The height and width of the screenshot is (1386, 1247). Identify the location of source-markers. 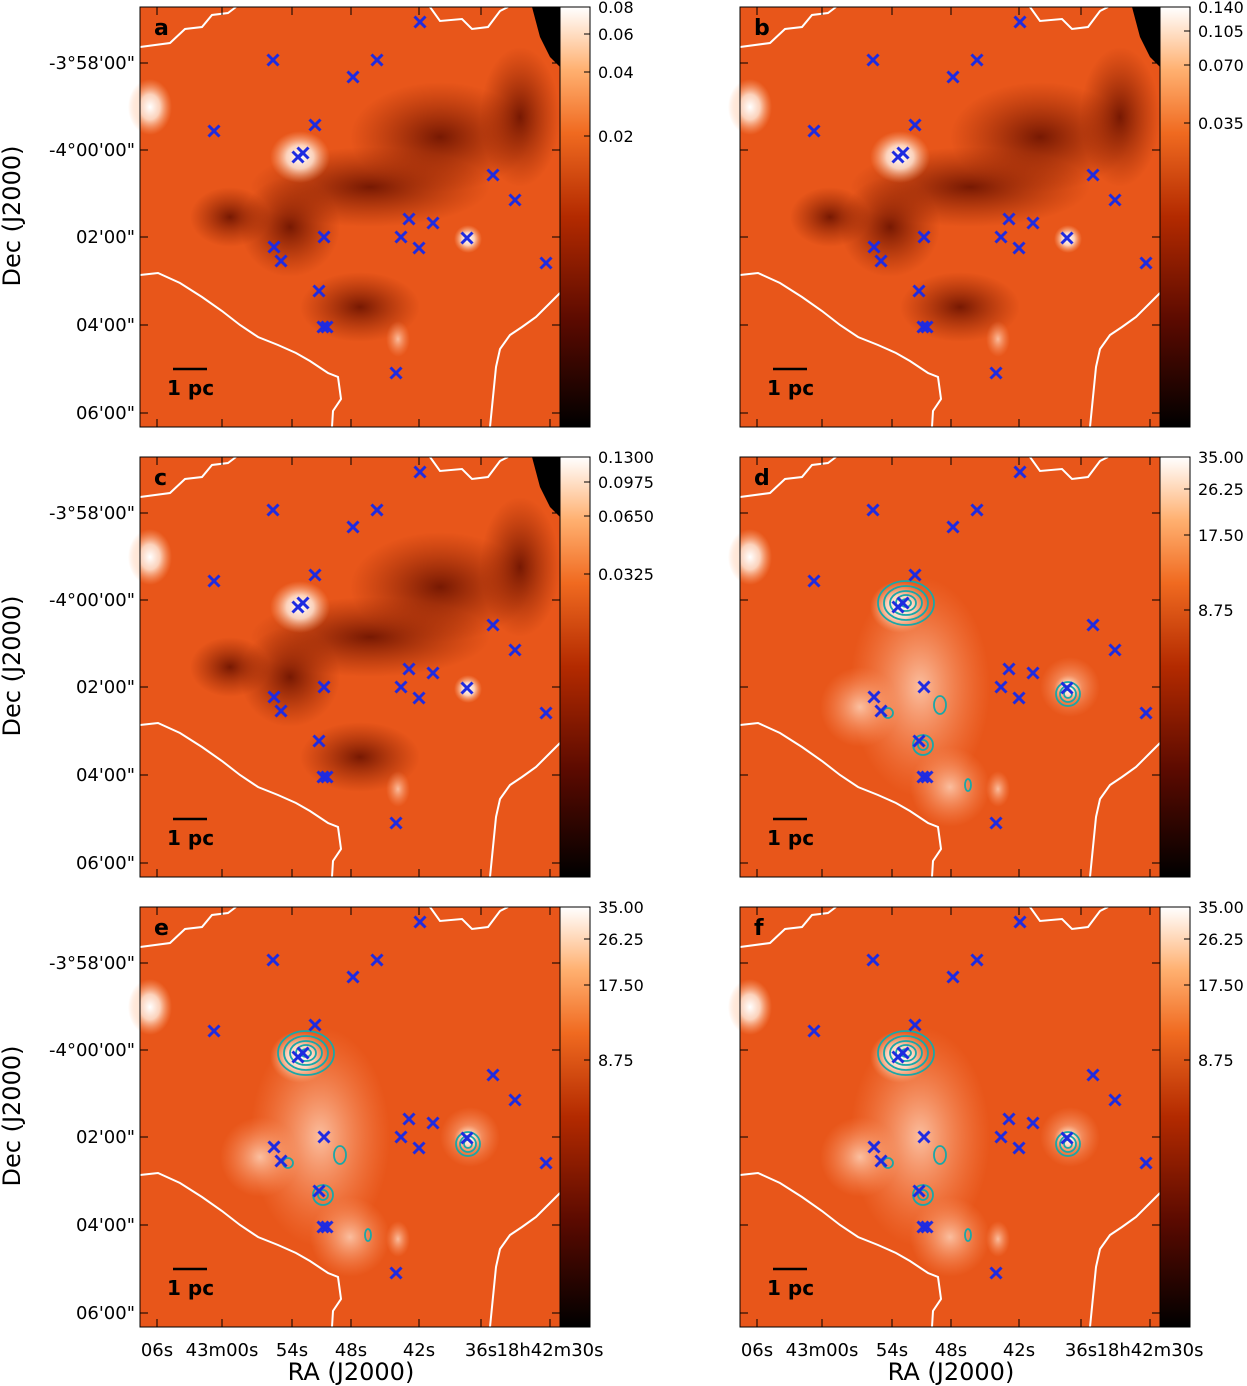
(980, 647).